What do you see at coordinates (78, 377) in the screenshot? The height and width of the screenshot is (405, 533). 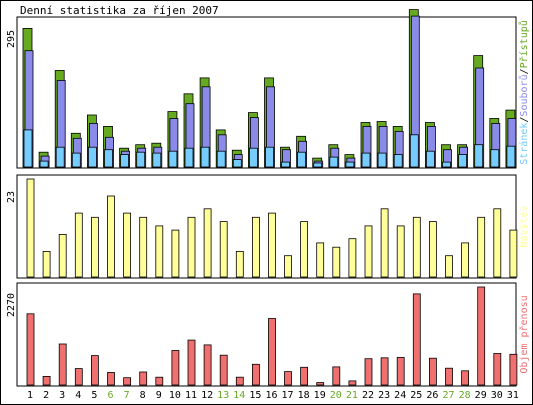 I see `bar-bot-Objem-přenosu-day-4` at bounding box center [78, 377].